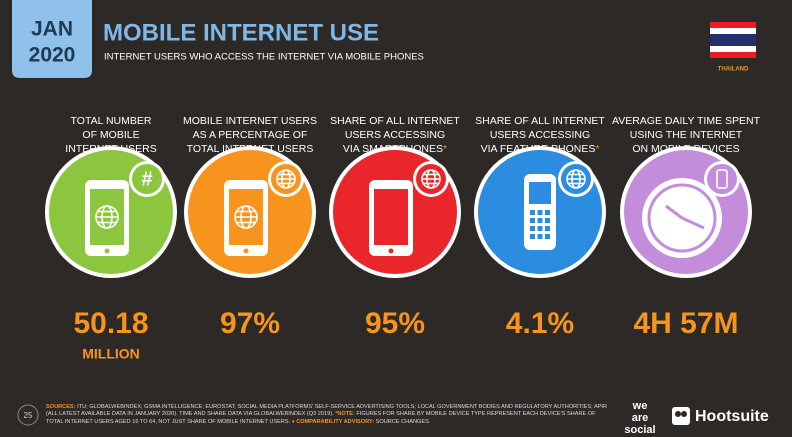  I want to click on page-circle, so click(28, 415).